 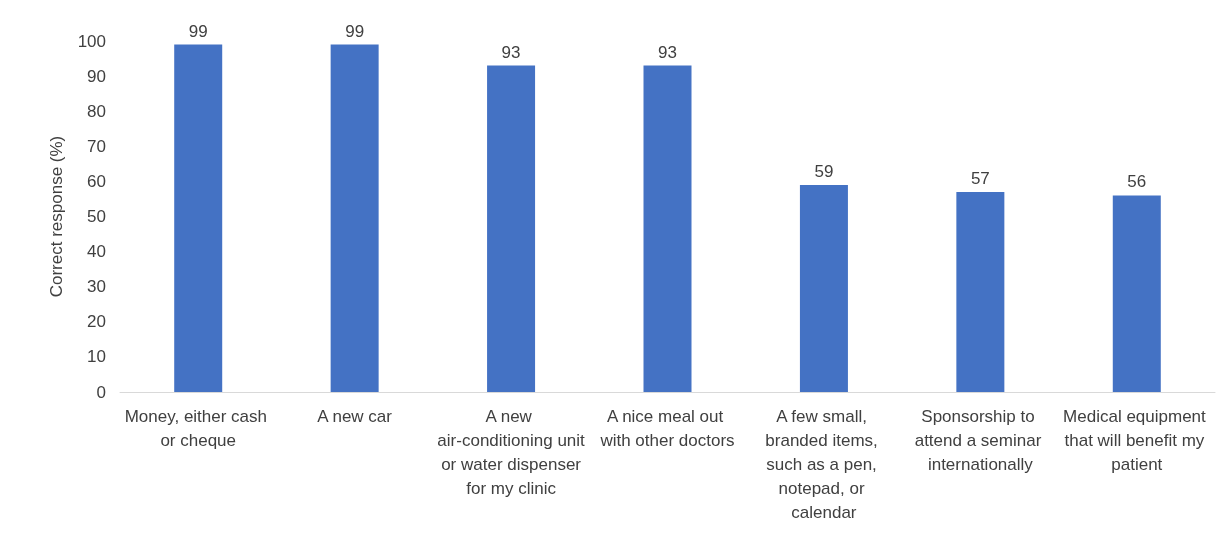 What do you see at coordinates (56, 216) in the screenshot?
I see `y-axis-title: Correct response (%)` at bounding box center [56, 216].